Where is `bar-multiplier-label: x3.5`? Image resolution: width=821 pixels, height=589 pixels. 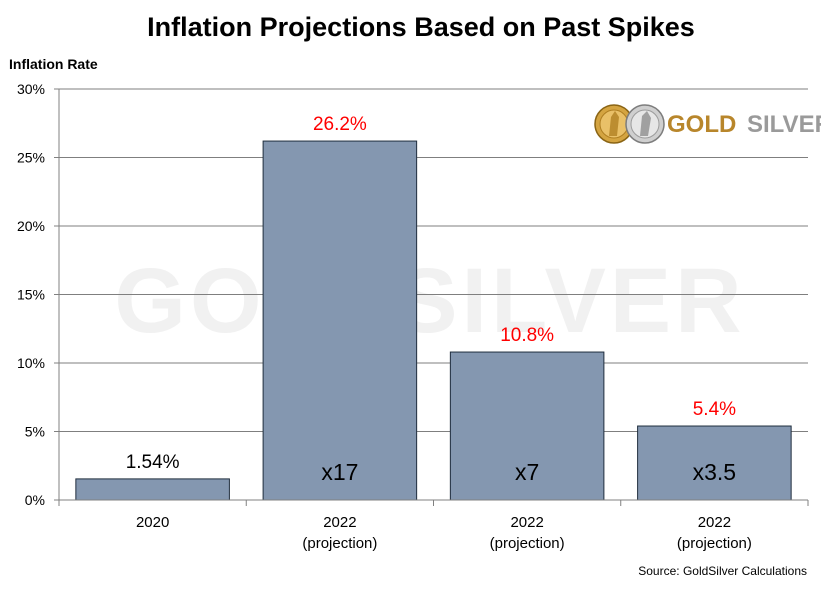
bar-multiplier-label: x3.5 is located at coordinates (714, 472).